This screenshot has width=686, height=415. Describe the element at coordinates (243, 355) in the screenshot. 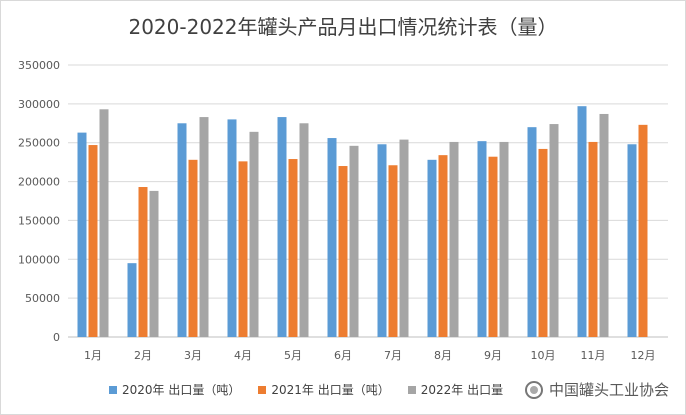

I see `x-tick-label: 4月` at that location.